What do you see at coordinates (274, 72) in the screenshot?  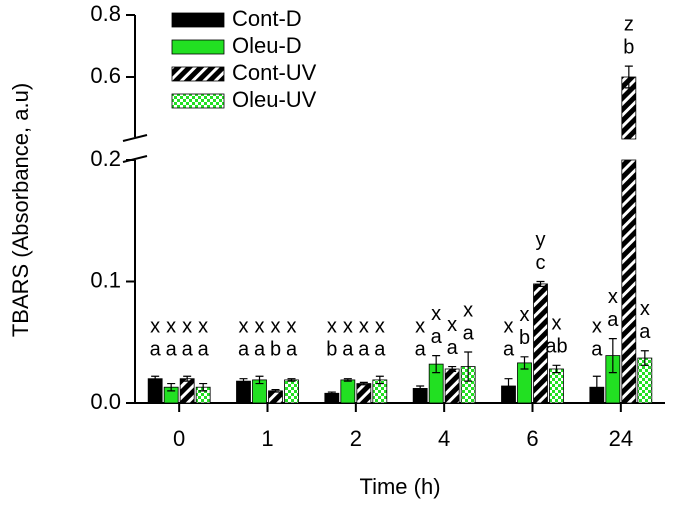 I see `legend-label: Cont-UV` at bounding box center [274, 72].